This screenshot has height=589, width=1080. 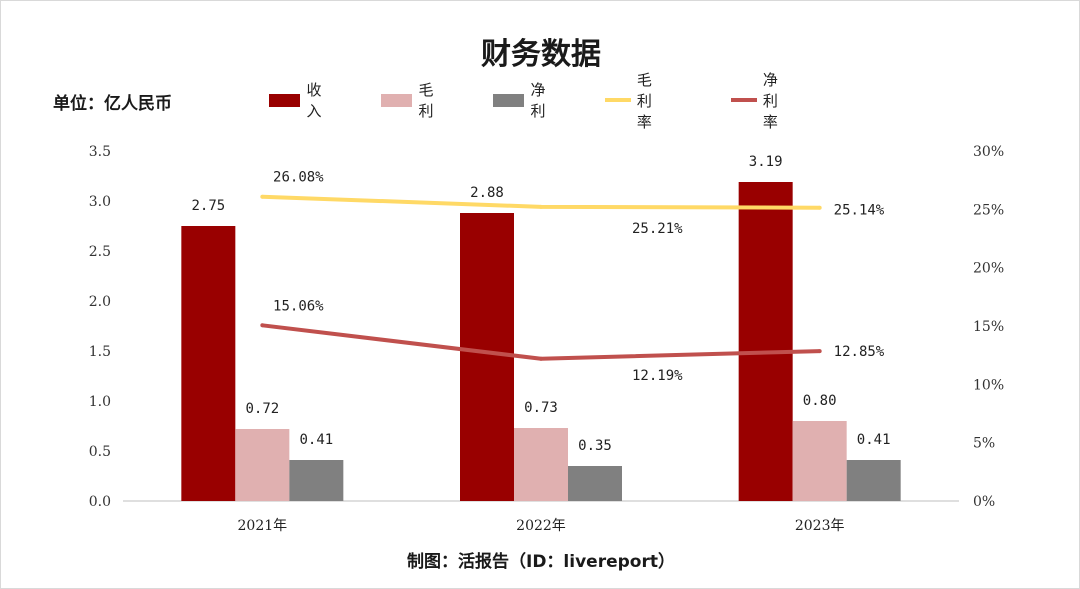 I want to click on legend-item-gross-profit: 毛利, so click(x=411, y=100).